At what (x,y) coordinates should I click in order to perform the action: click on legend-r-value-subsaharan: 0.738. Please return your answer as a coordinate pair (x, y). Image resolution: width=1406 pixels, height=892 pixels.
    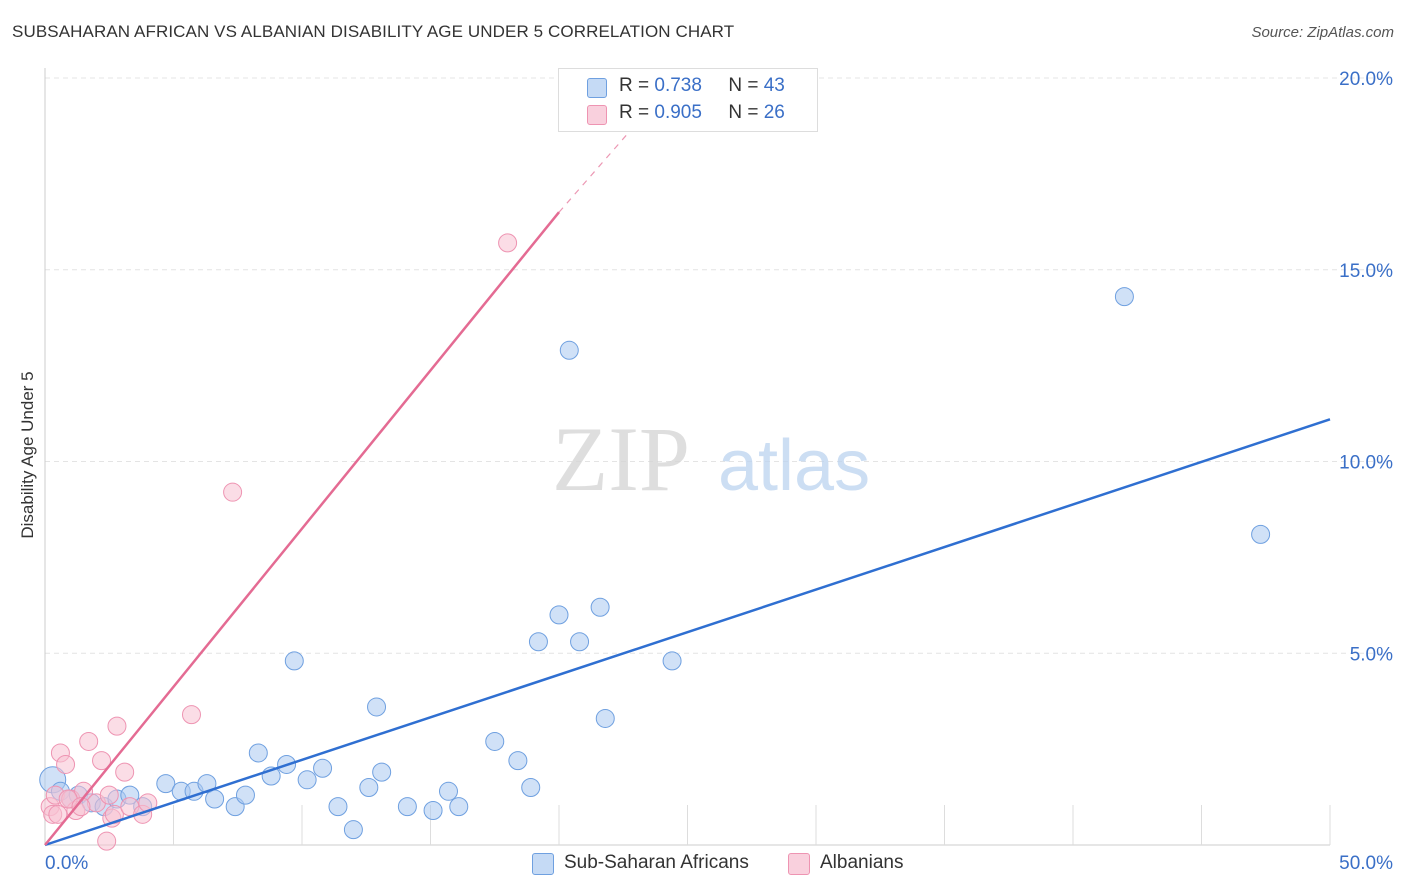
    Looking at the image, I should click on (678, 85).